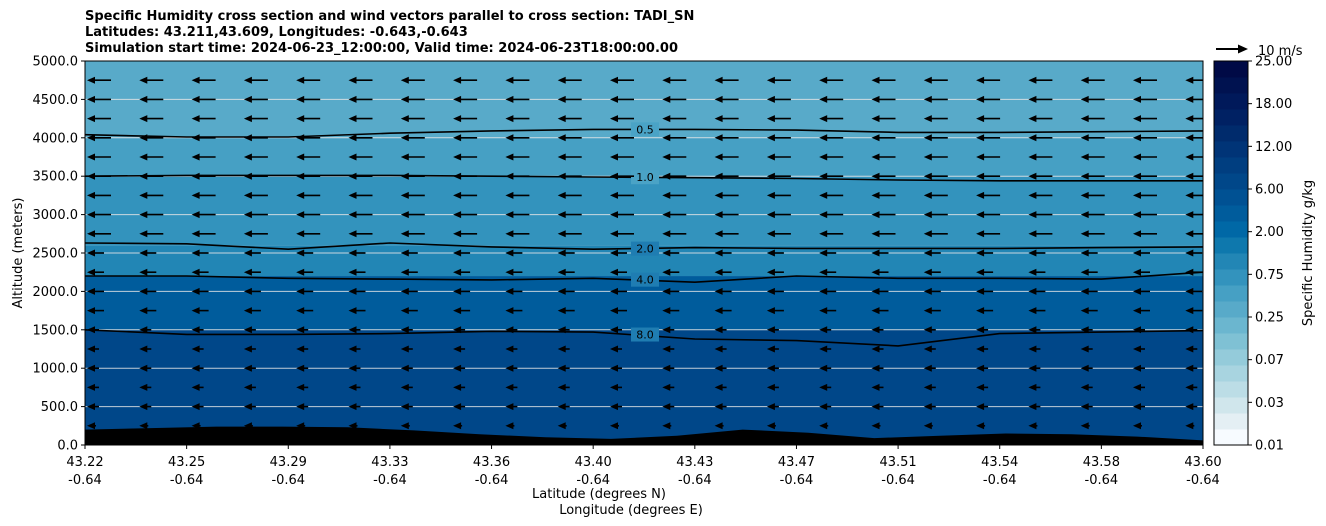 The image size is (1326, 526). I want to click on contour-label-1.0: 1.0, so click(645, 177).